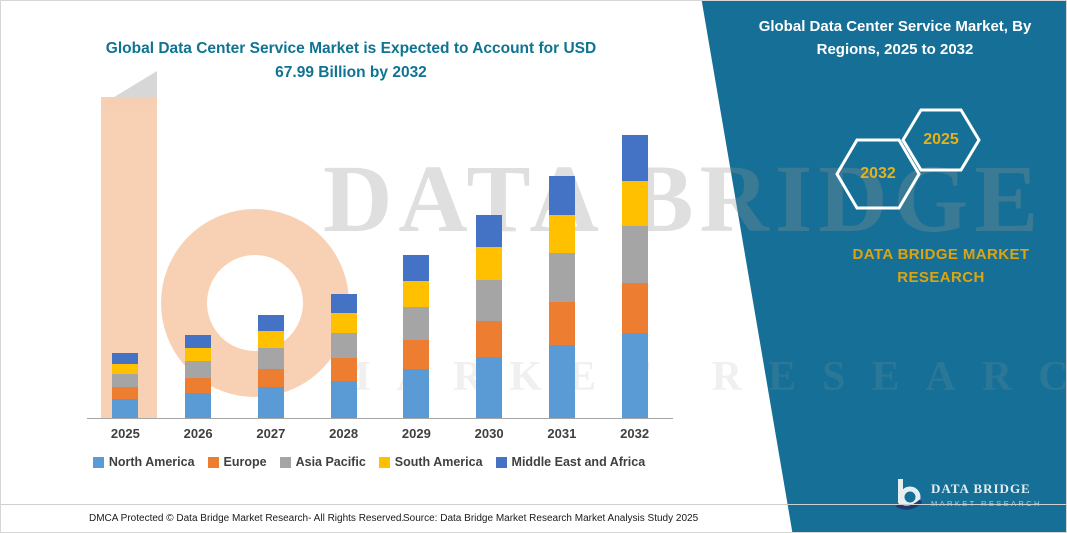 The width and height of the screenshot is (1067, 533). I want to click on bar-slot-2029, so click(416, 272).